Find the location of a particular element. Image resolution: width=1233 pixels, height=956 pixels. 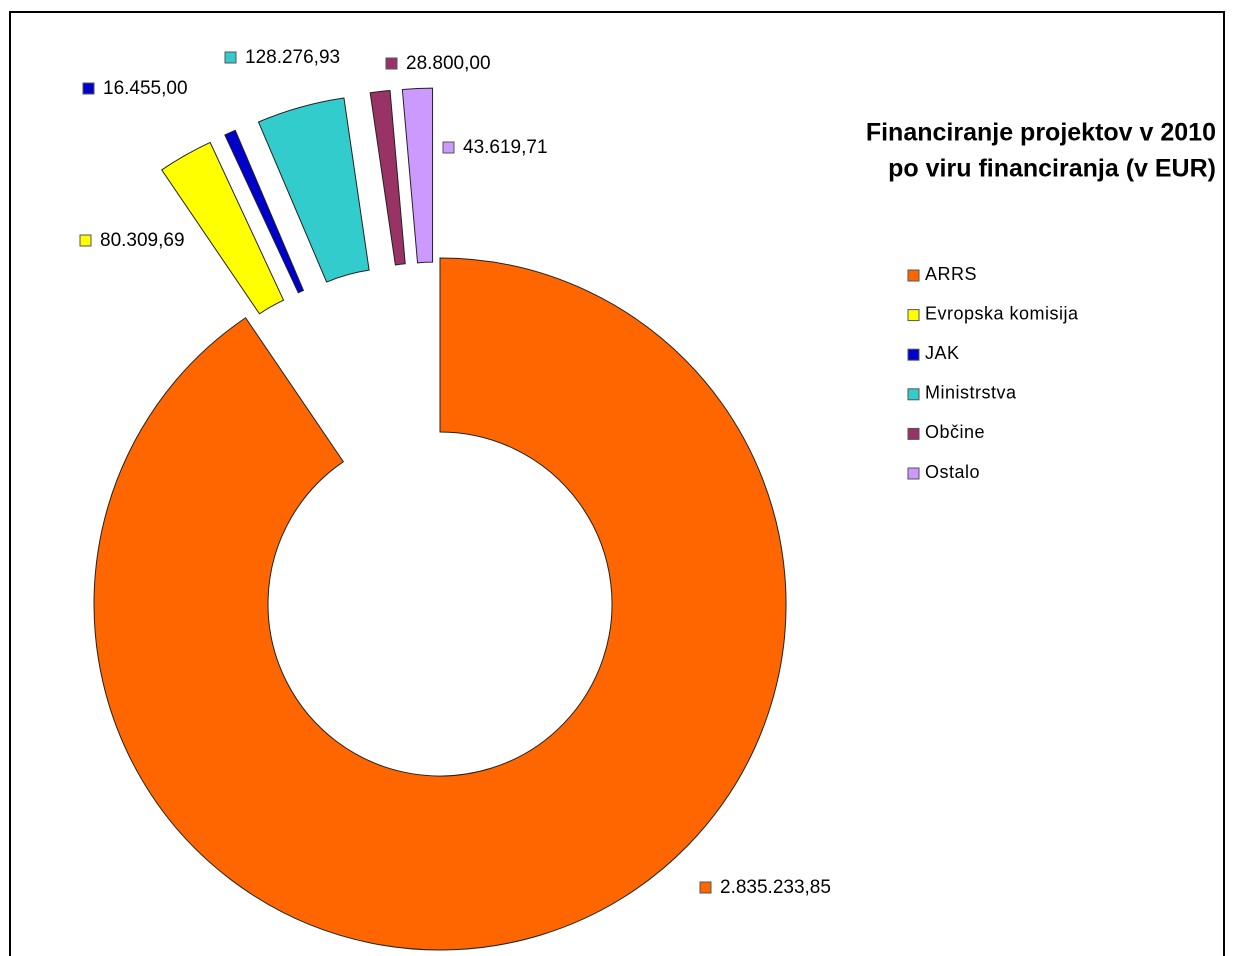

data-label: 2.835.233,85 is located at coordinates (775, 887).